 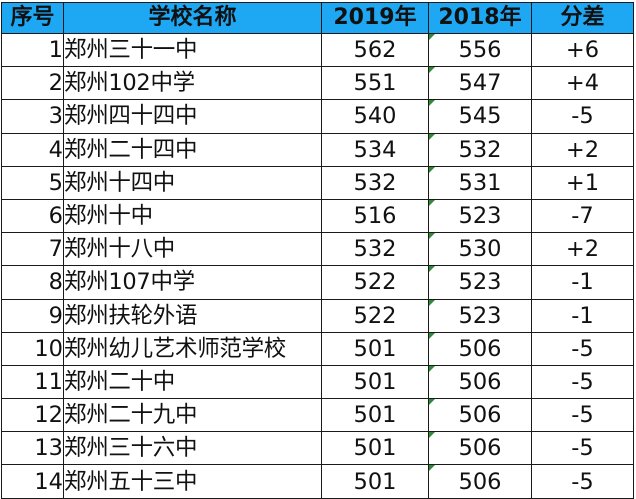 What do you see at coordinates (32, 315) in the screenshot?
I see `cell-index: 9` at bounding box center [32, 315].